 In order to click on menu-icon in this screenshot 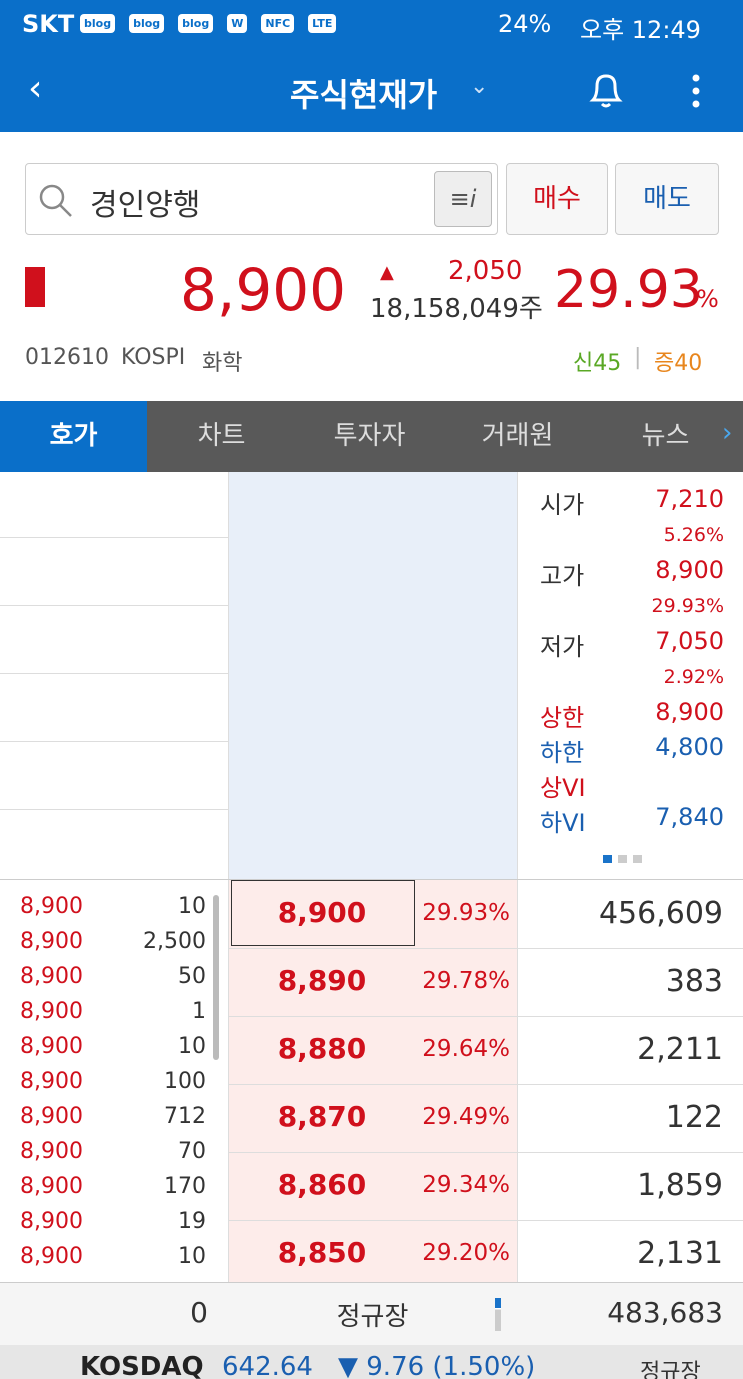, I will do `click(696, 92)`.